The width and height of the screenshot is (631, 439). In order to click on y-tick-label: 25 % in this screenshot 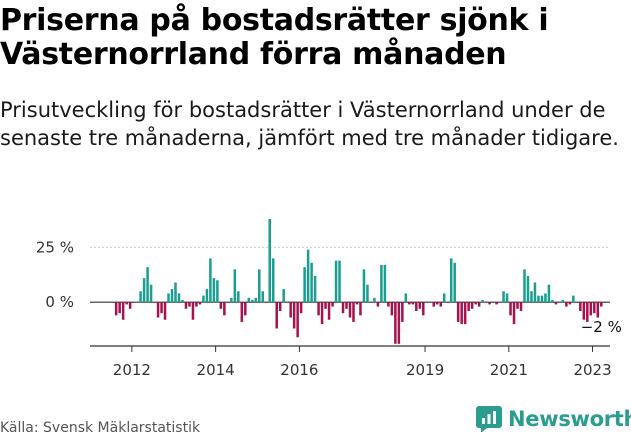, I will do `click(55, 247)`.